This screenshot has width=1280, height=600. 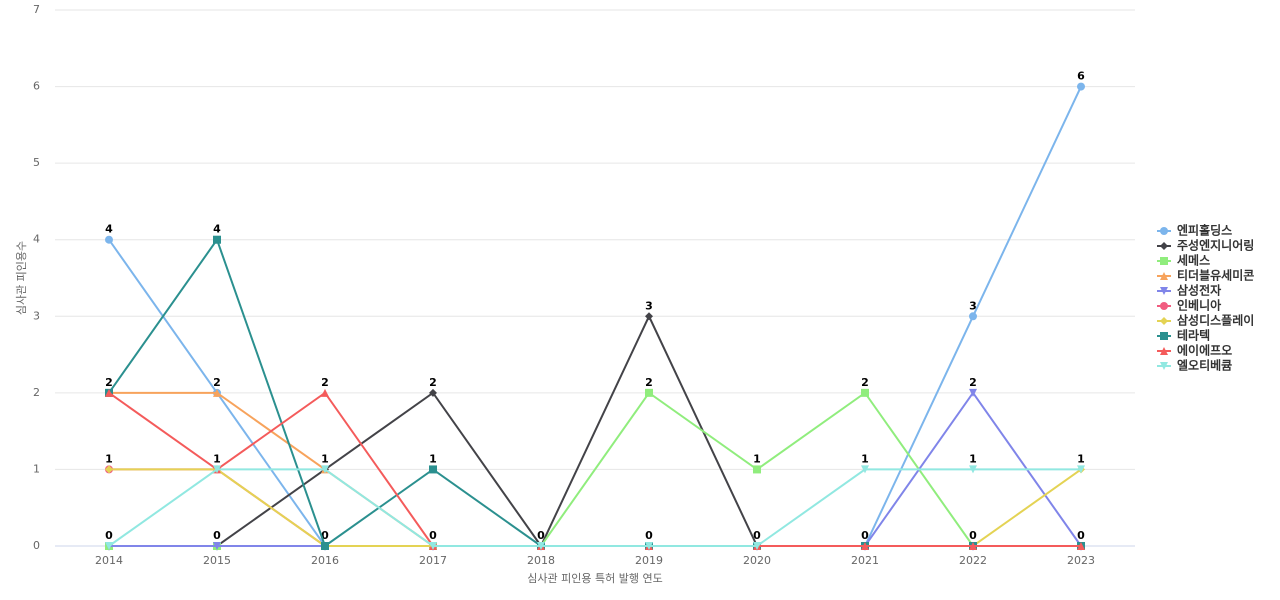 What do you see at coordinates (1215, 275) in the screenshot?
I see `legend-label: 티더블유세미콘` at bounding box center [1215, 275].